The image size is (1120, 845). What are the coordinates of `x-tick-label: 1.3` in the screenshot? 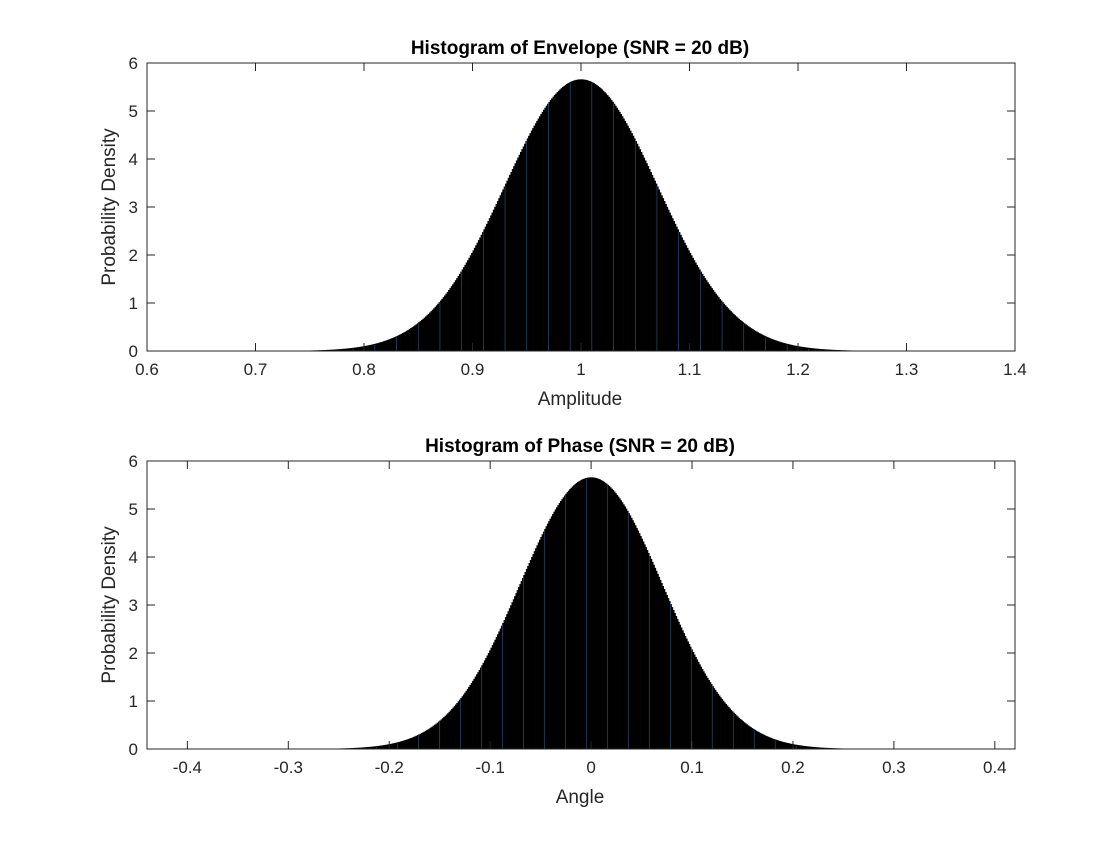 It's located at (907, 369).